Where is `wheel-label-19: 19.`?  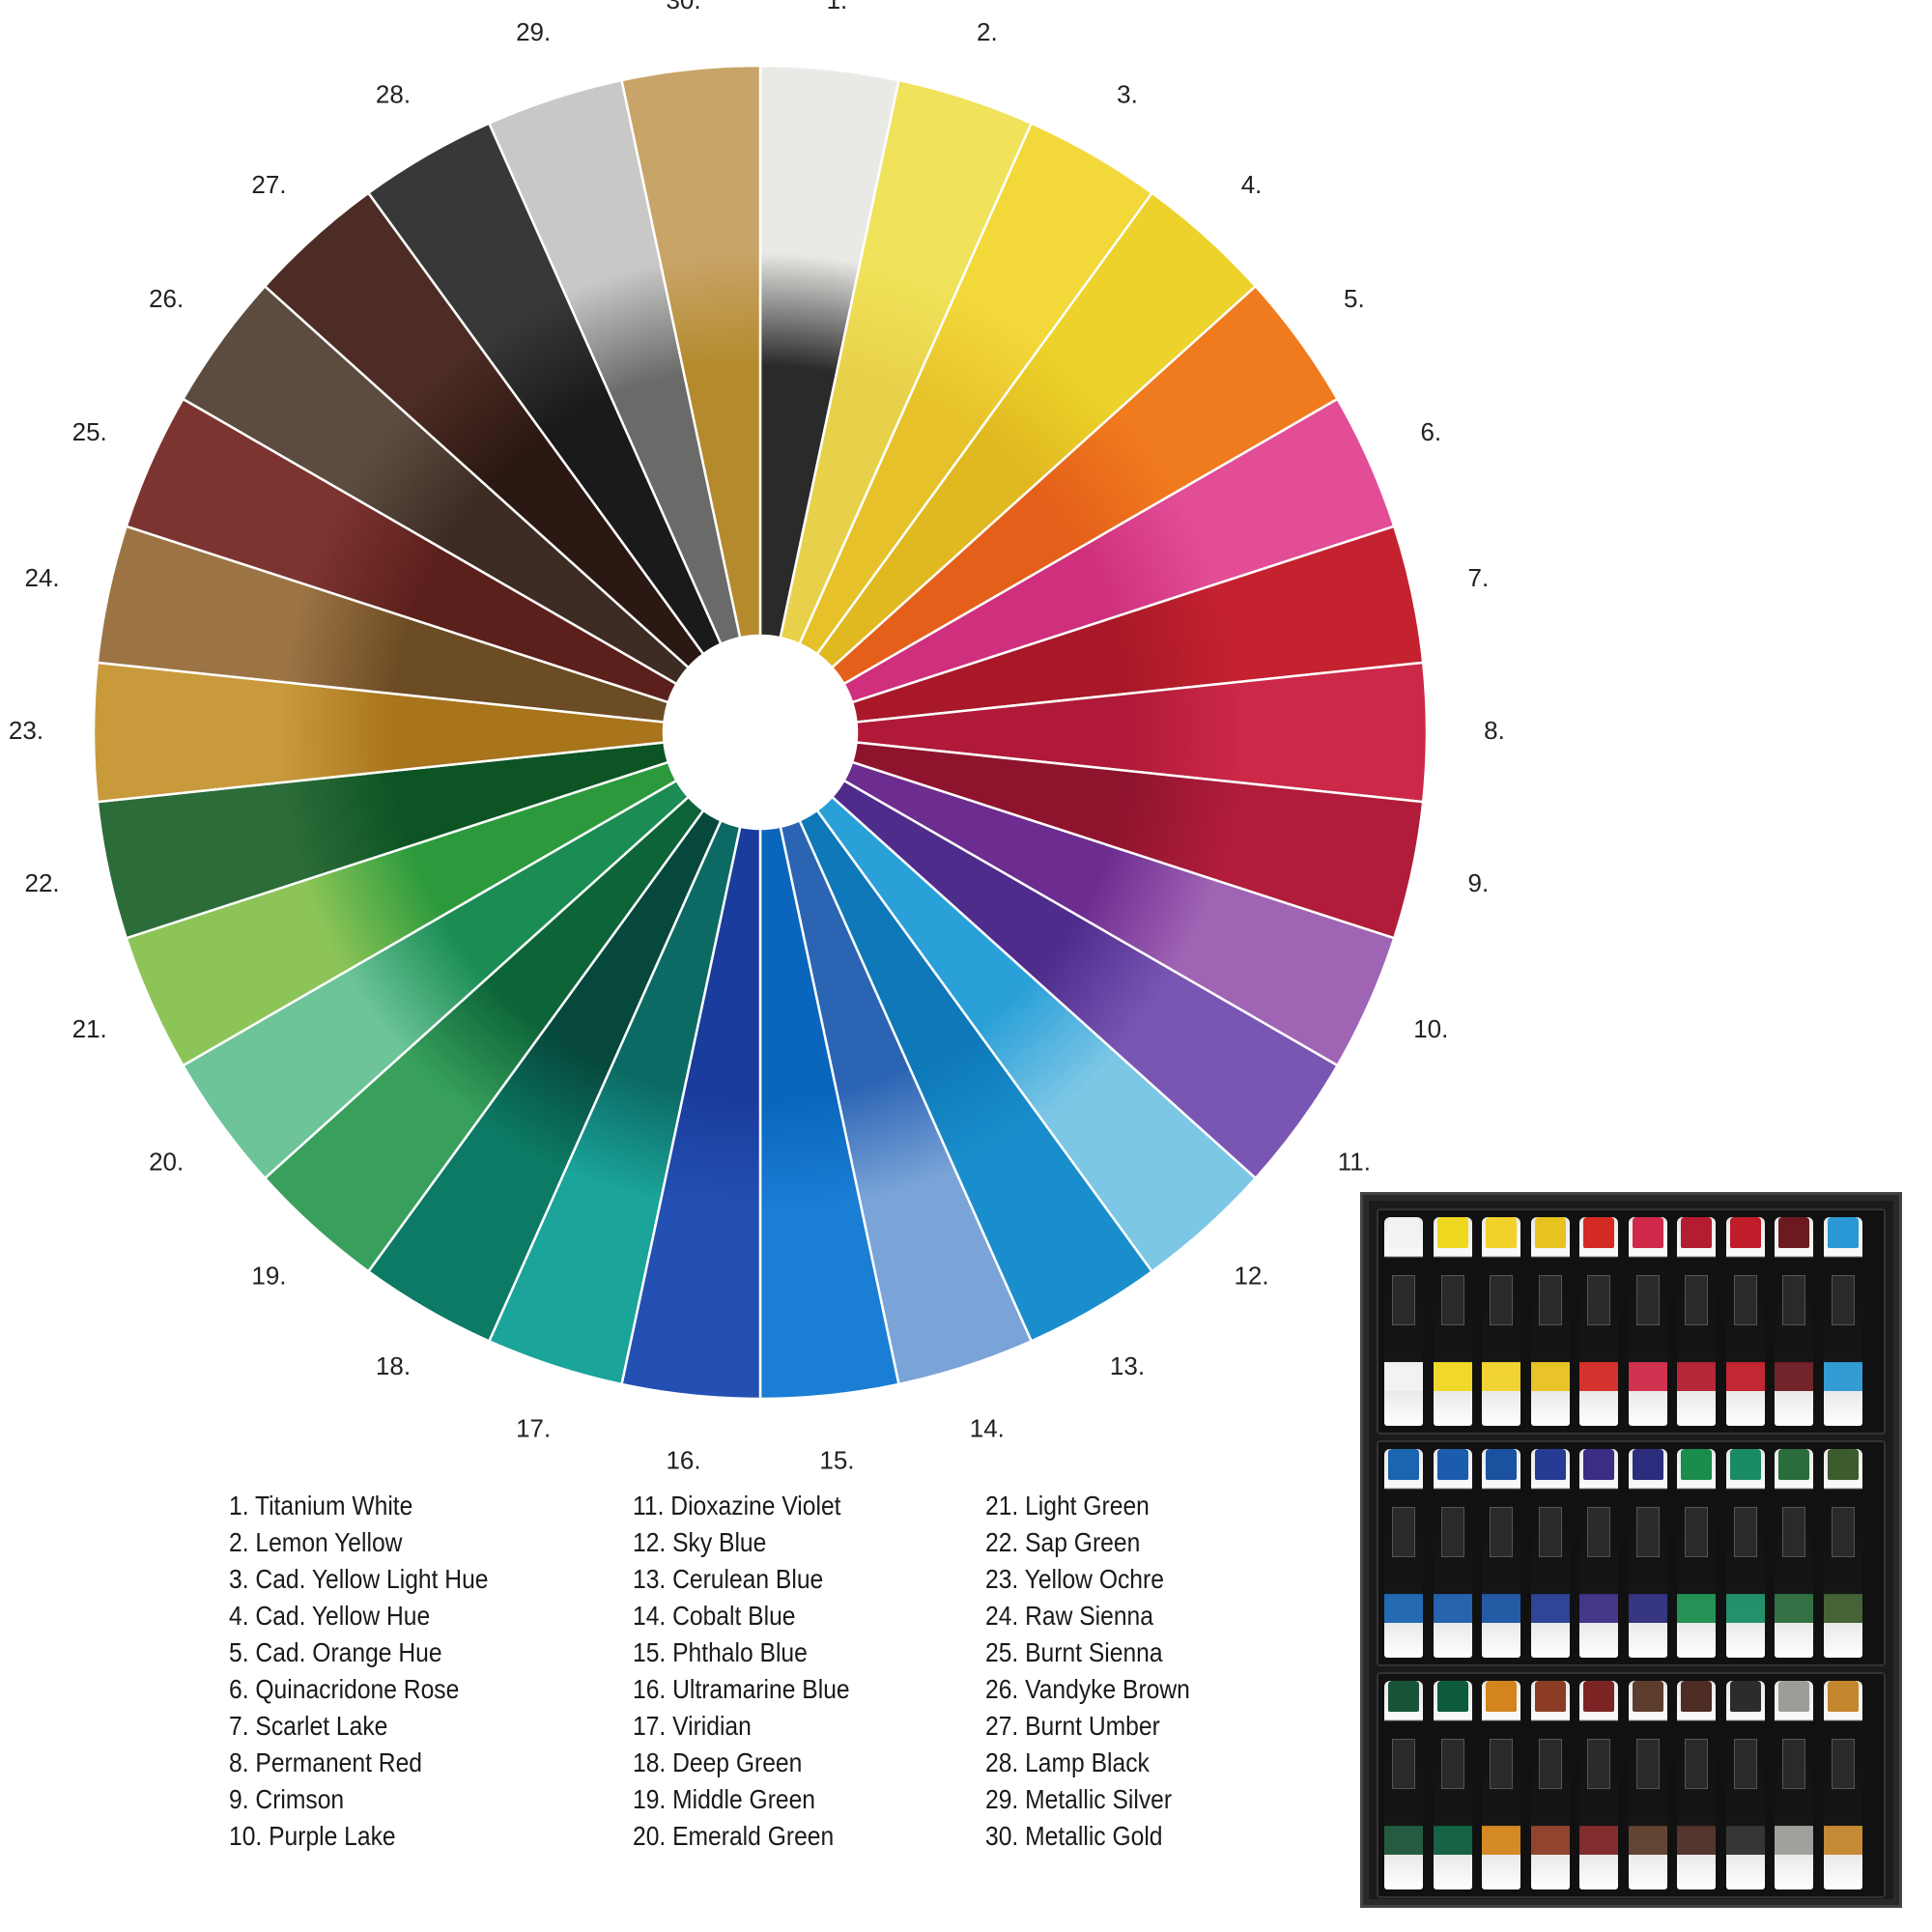
wheel-label-19: 19. is located at coordinates (268, 1276).